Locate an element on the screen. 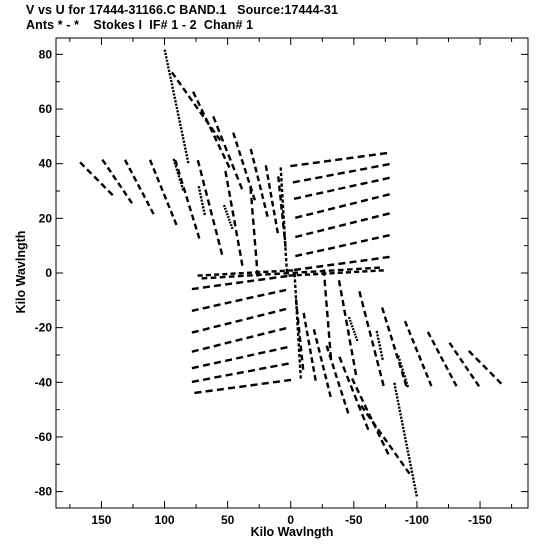 The height and width of the screenshot is (547, 540). y-tick-label: -20 is located at coordinates (44, 328).